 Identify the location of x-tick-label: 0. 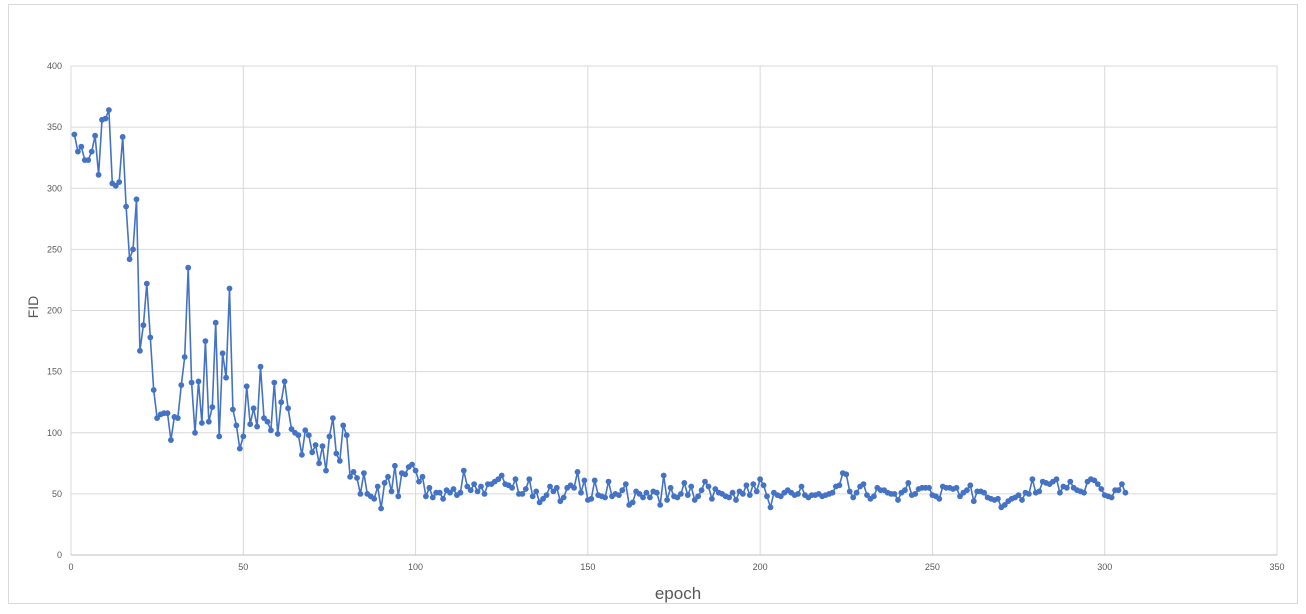
(70, 567).